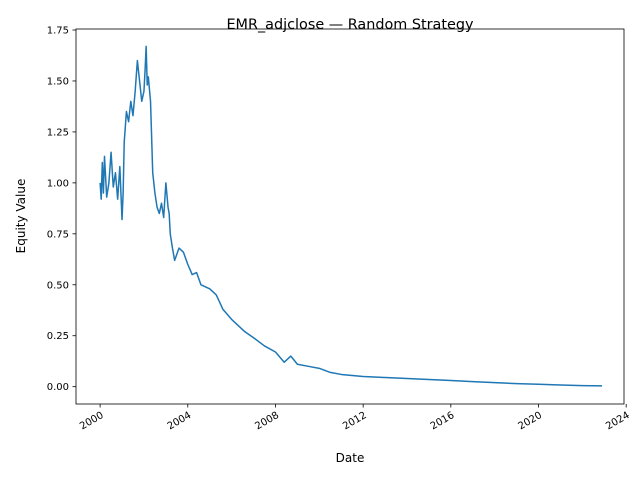 Image resolution: width=640 pixels, height=480 pixels. What do you see at coordinates (21, 216) in the screenshot?
I see `y-axis-label: Equity Value` at bounding box center [21, 216].